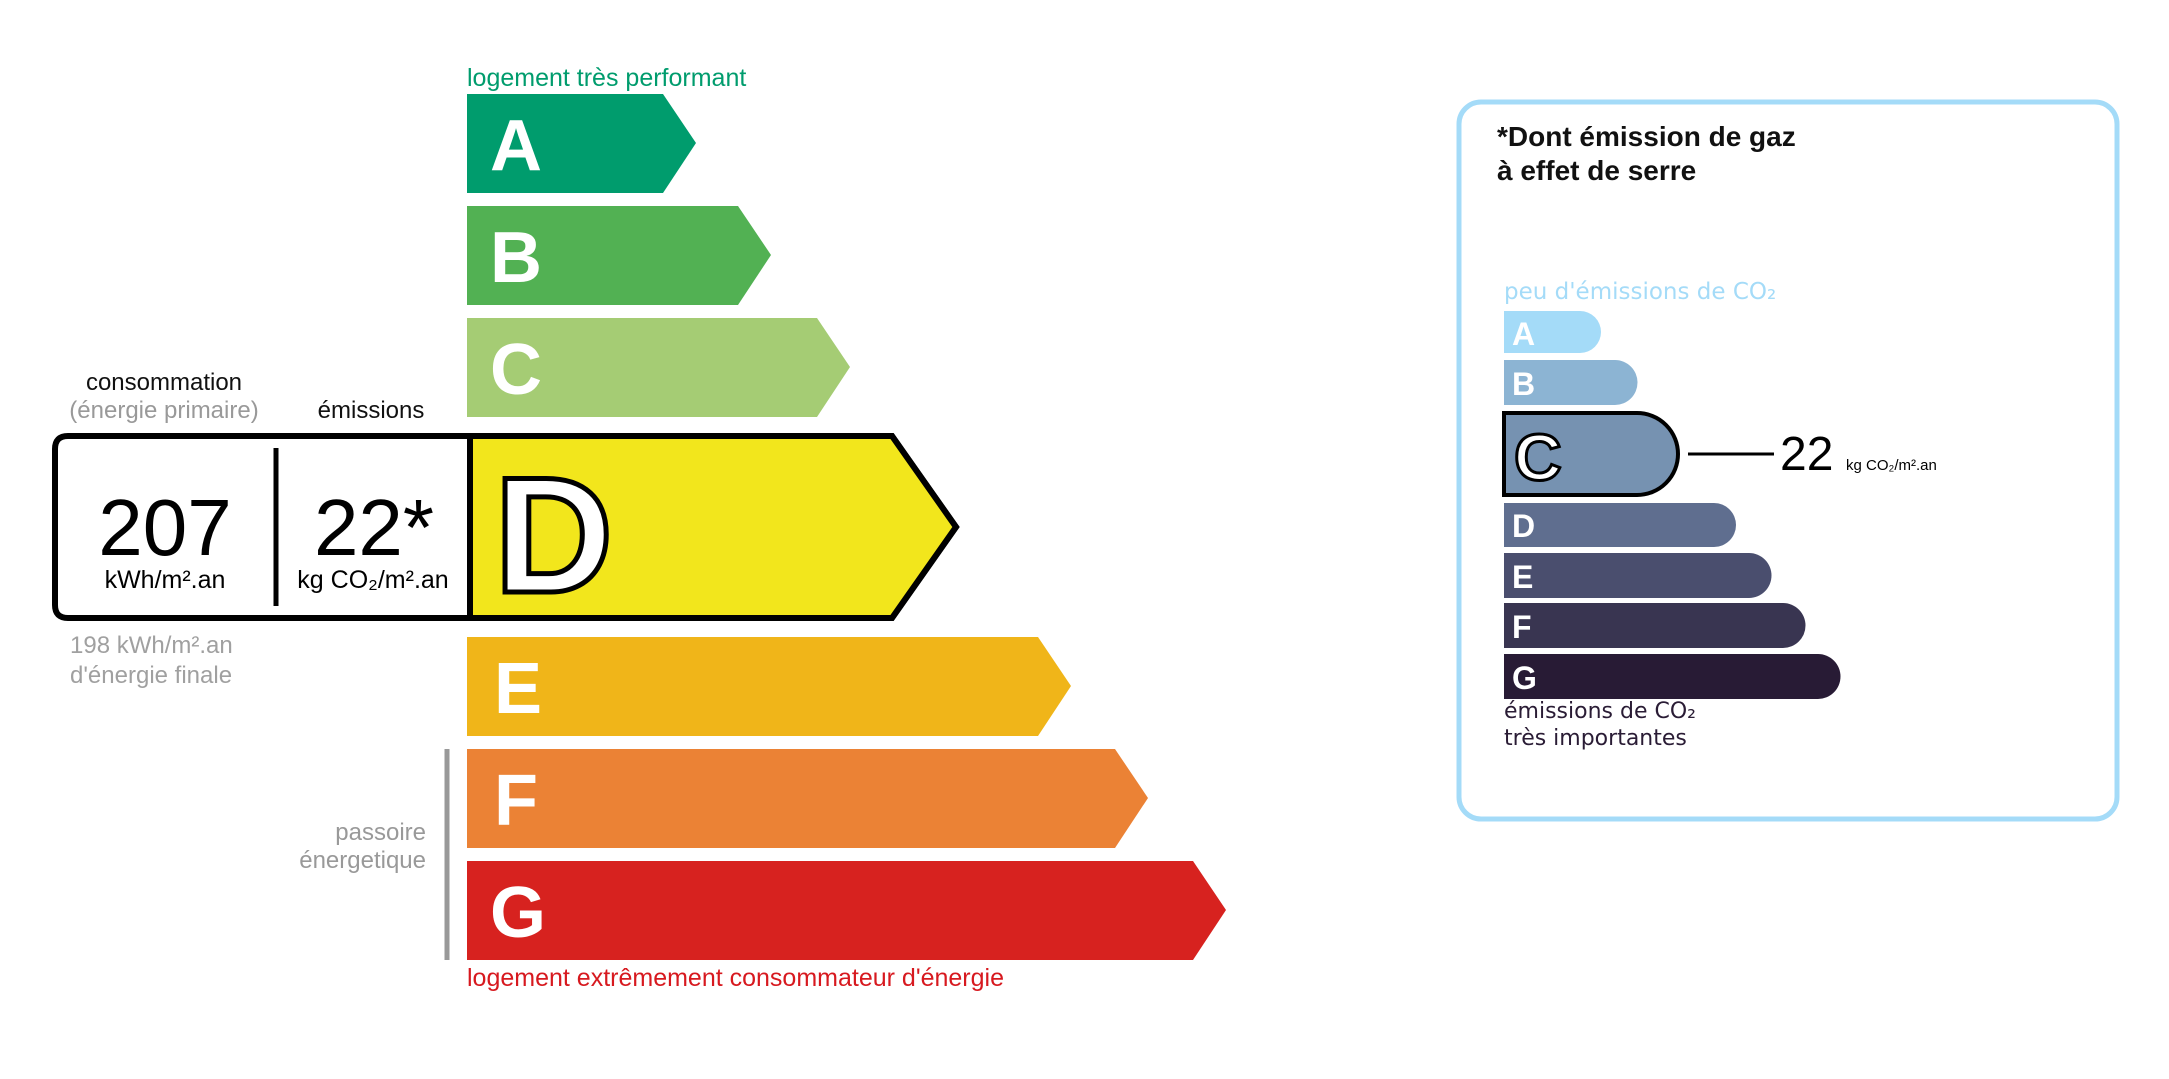  Describe the element at coordinates (1596, 170) in the screenshot. I see `ges-title-2: à effet de serre` at that location.